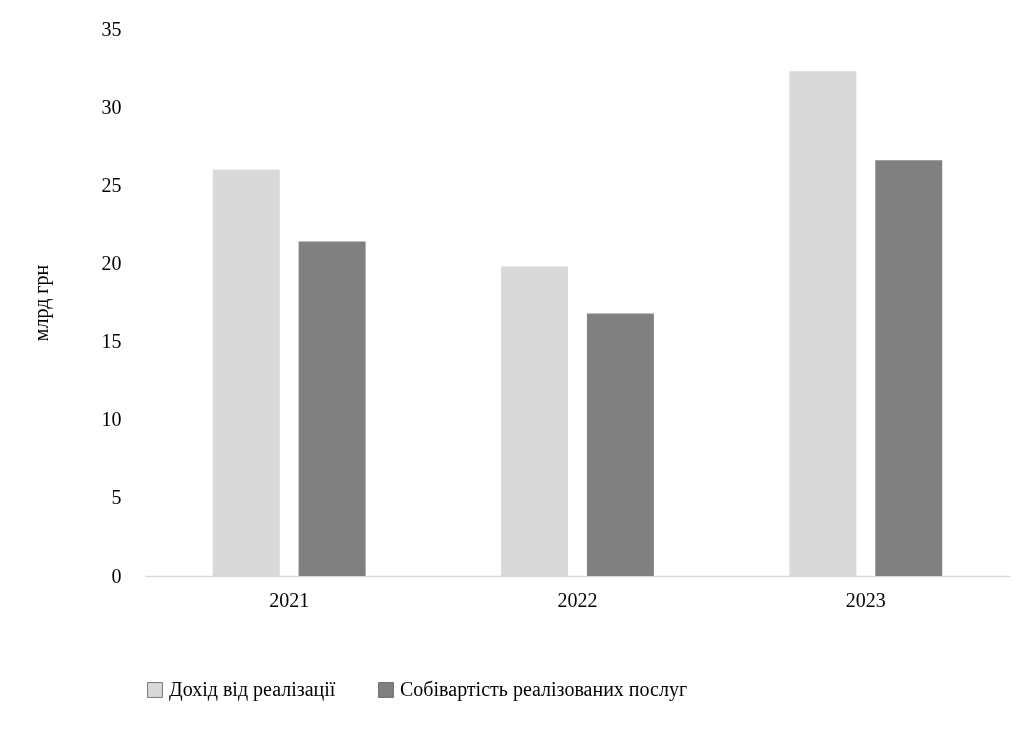 This screenshot has height=738, width=1036. Describe the element at coordinates (111, 106) in the screenshot. I see `y-tick-label: 30` at that location.